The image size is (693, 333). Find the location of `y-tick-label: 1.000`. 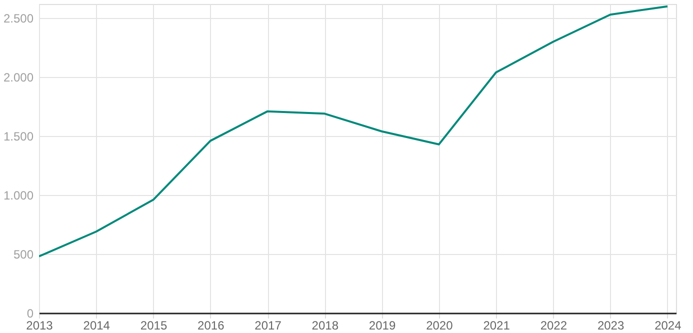

y-tick-label: 1.000 is located at coordinates (18, 195).